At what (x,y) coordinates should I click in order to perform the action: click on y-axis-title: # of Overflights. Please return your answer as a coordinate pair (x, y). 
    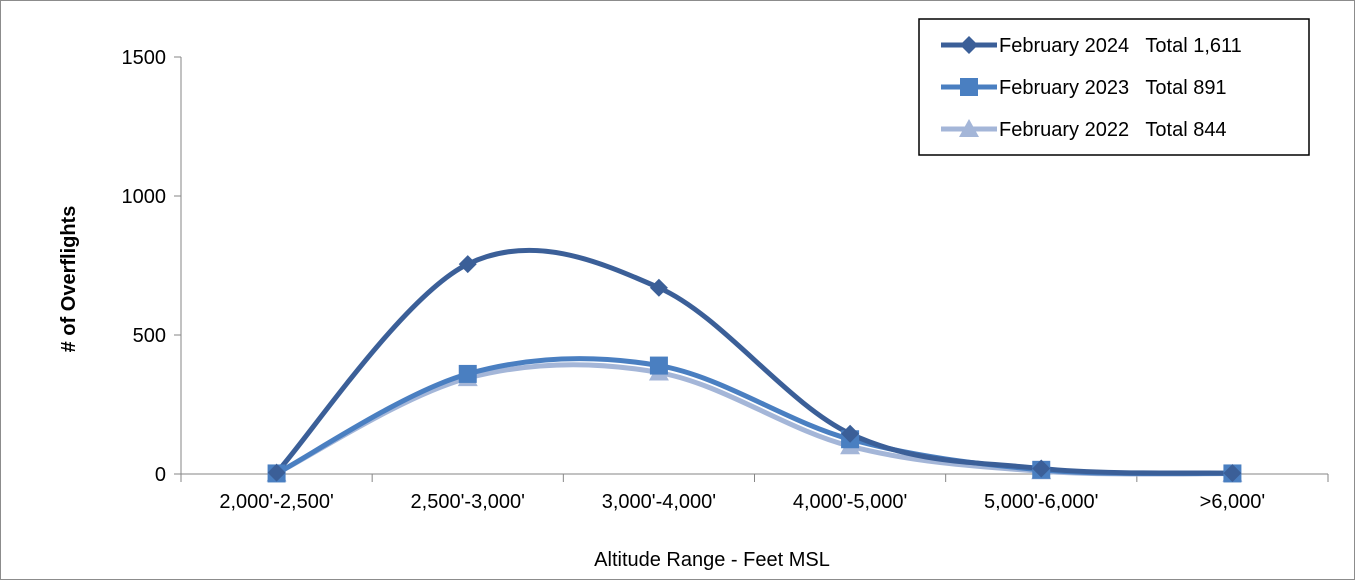
    Looking at the image, I should click on (69, 279).